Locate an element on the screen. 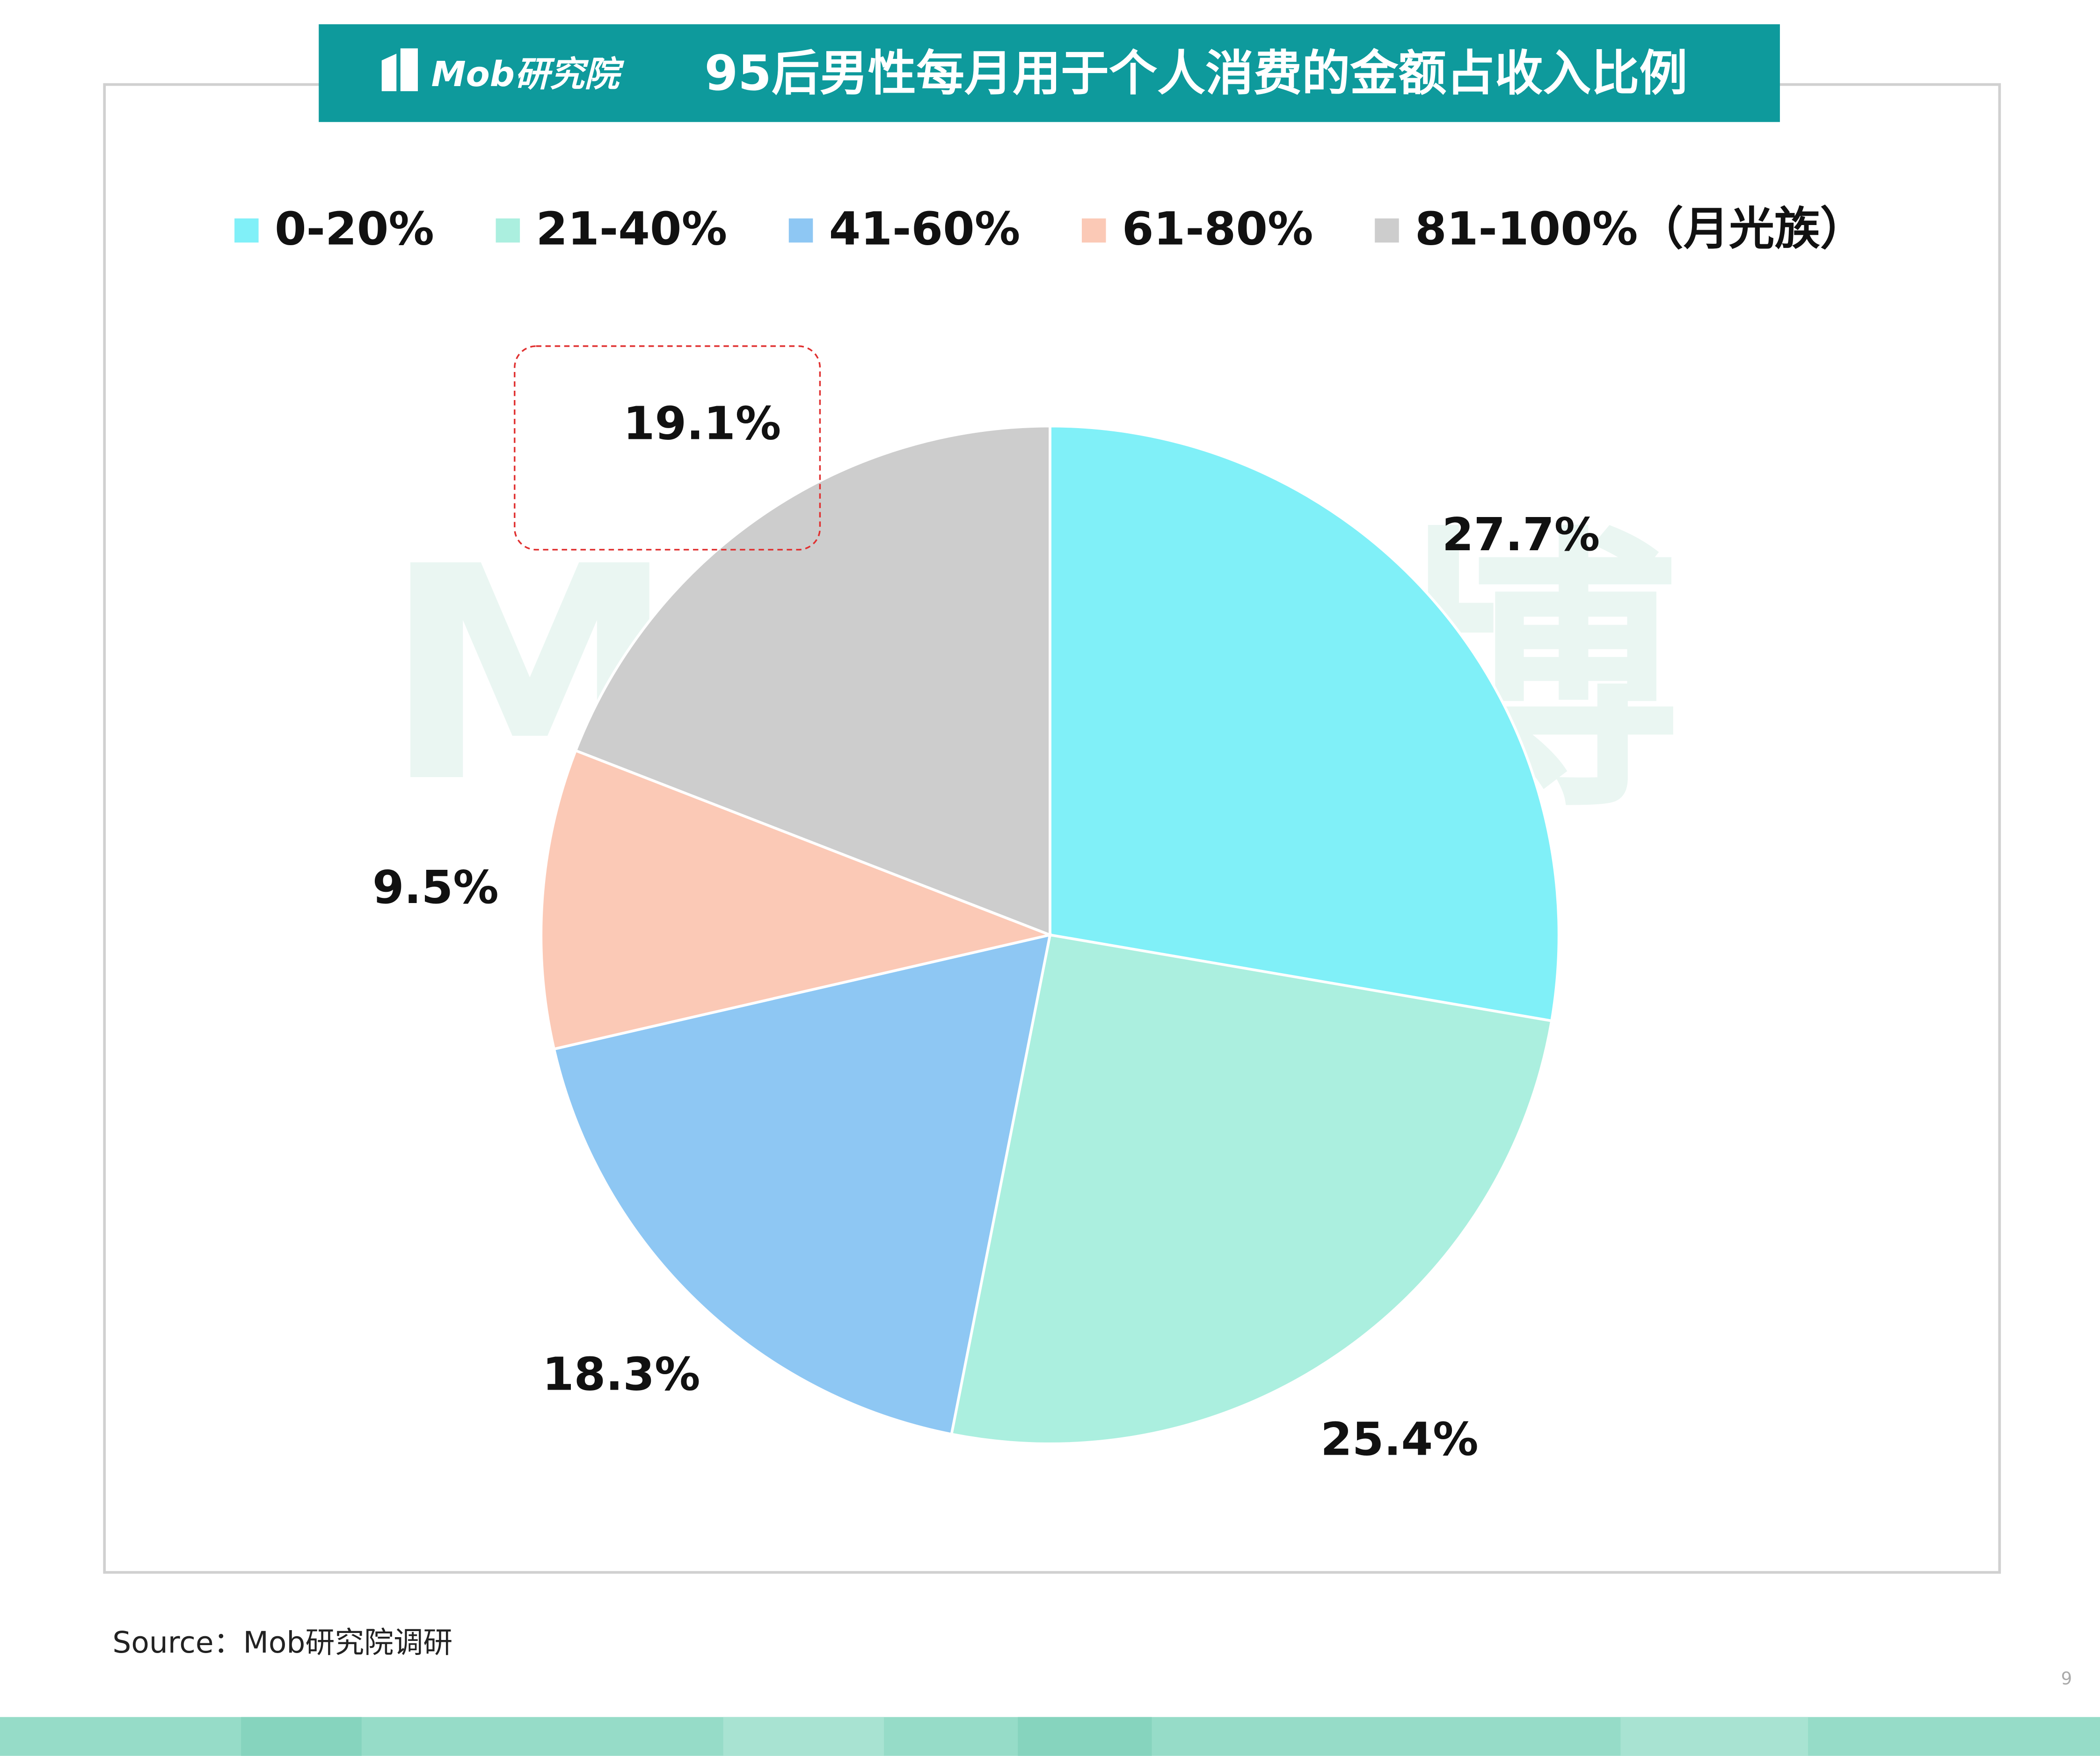 Image resolution: width=2100 pixels, height=1756 pixels. logo: Mob研究院 is located at coordinates (528, 74).